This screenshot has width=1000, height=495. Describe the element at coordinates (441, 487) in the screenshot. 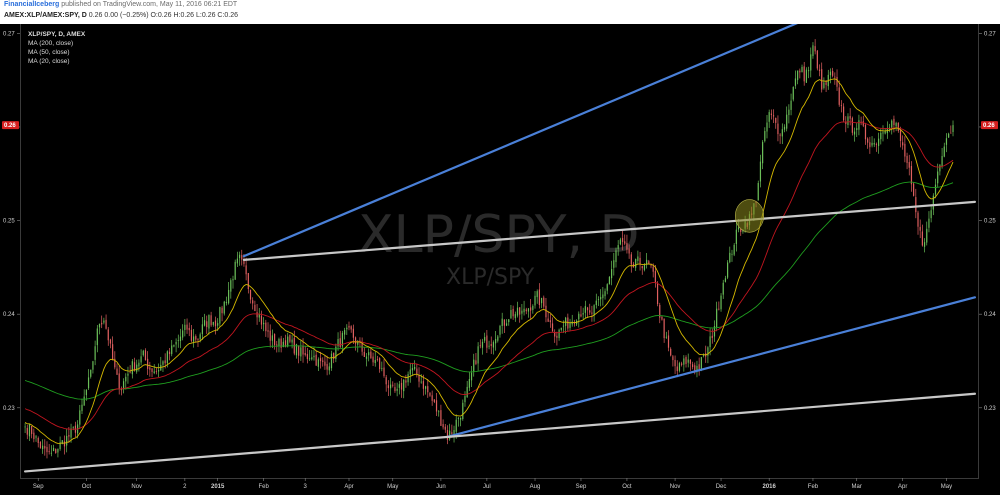

I see `x-tick-label: Jun` at that location.